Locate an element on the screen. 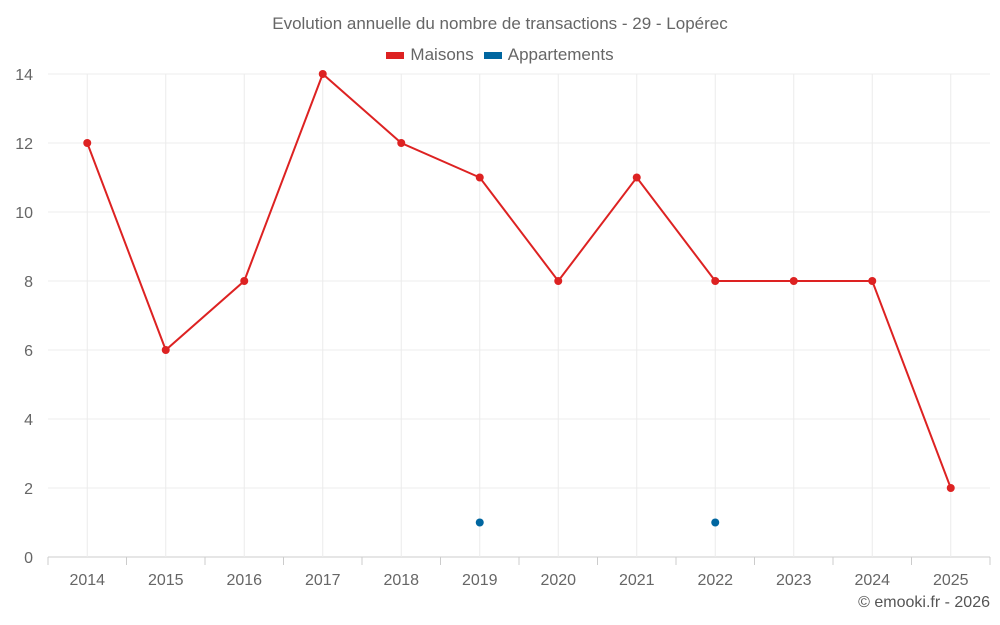 This screenshot has width=1000, height=625. y-tick-label: 12 is located at coordinates (24, 144).